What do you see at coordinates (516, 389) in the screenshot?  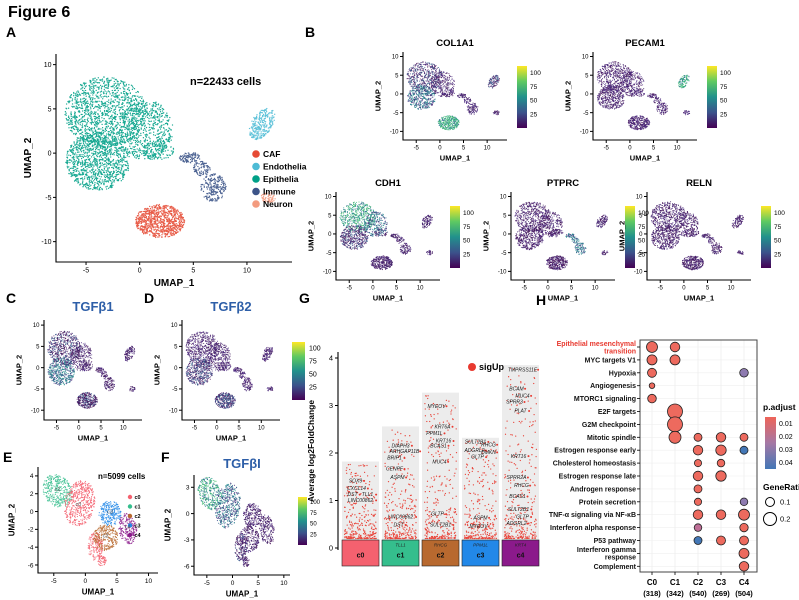 I see `svg-text: BCAM` at bounding box center [516, 389].